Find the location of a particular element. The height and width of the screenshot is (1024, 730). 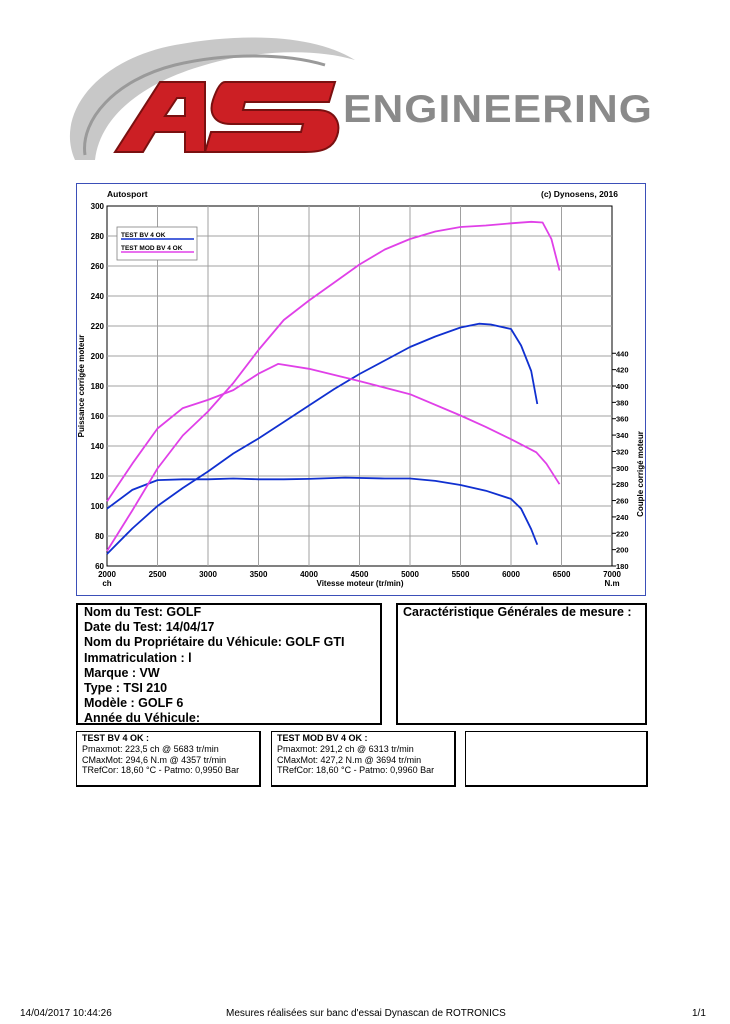

result-power: Pmaxmot: 223,5 ch @ 5683 tr/min is located at coordinates (150, 748).